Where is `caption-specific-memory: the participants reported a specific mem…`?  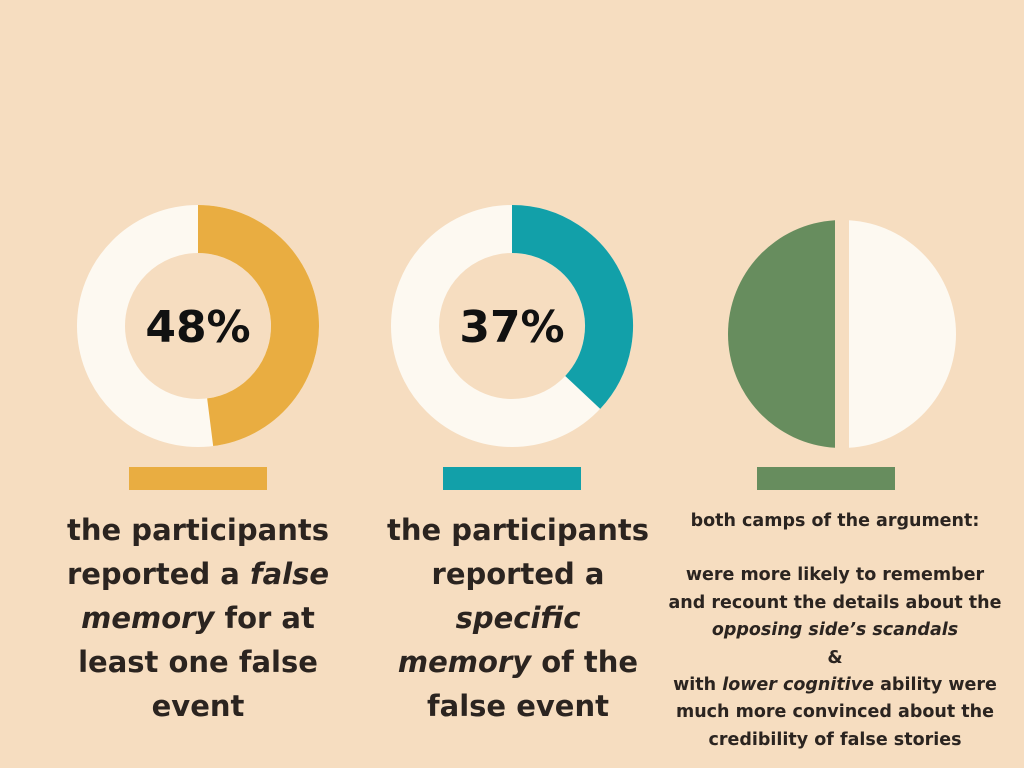
caption-specific-memory: the participants reported a specific mem… is located at coordinates (518, 618).